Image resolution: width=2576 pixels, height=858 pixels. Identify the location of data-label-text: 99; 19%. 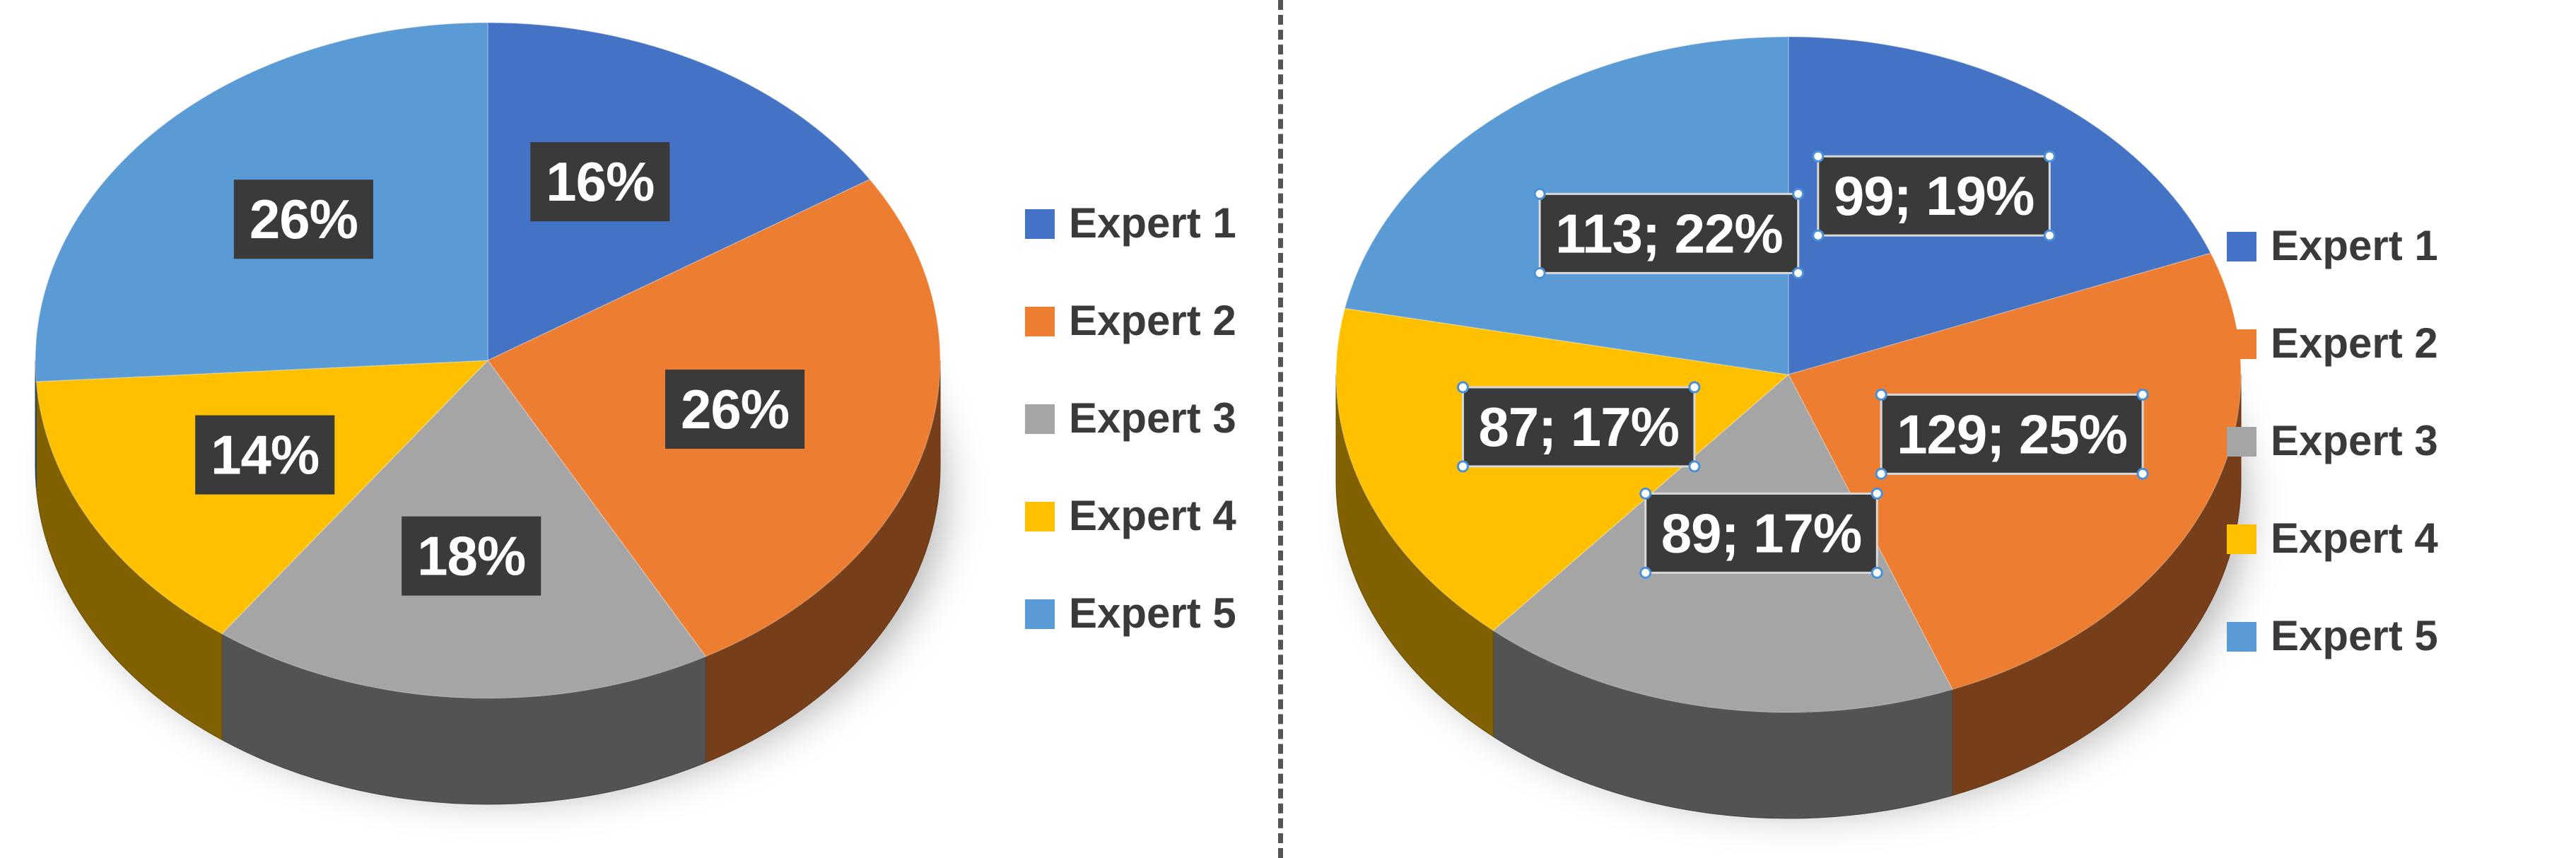
(1934, 196).